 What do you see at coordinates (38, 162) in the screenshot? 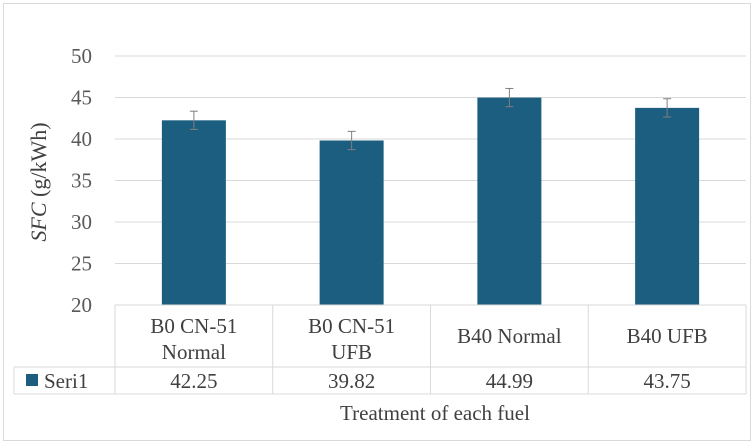
I see `y-axis-label-unit: (g/kWh)` at bounding box center [38, 162].